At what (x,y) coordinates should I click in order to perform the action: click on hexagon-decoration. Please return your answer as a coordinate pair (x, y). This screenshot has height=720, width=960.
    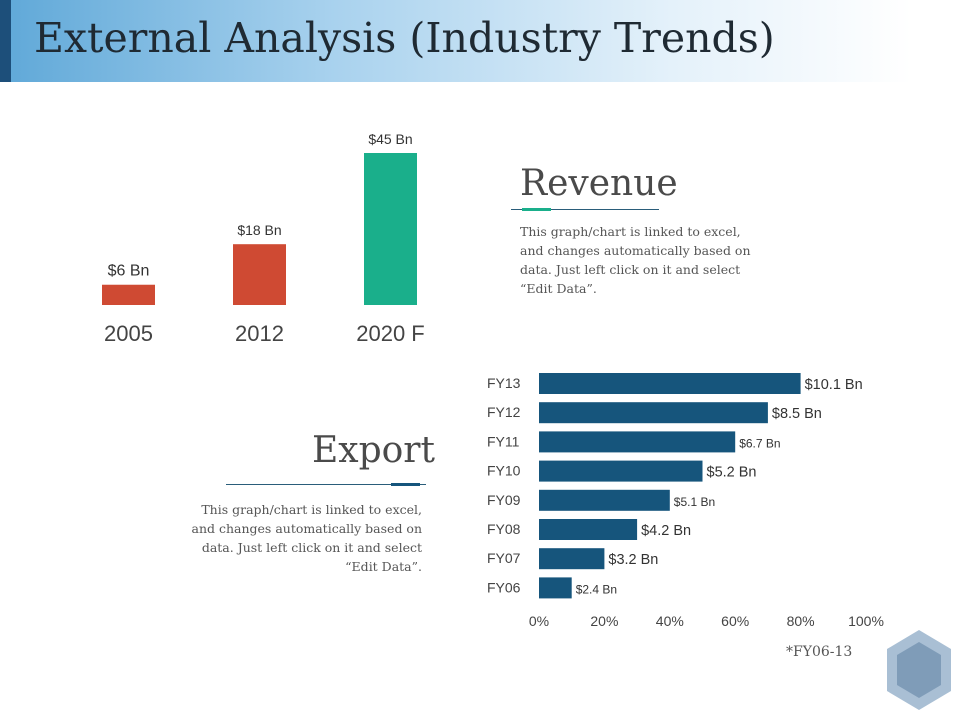
    Looking at the image, I should click on (919, 670).